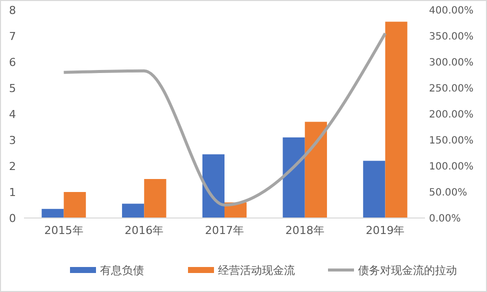  What do you see at coordinates (385, 230) in the screenshot?
I see `x-tick-label: 2019年` at bounding box center [385, 230].